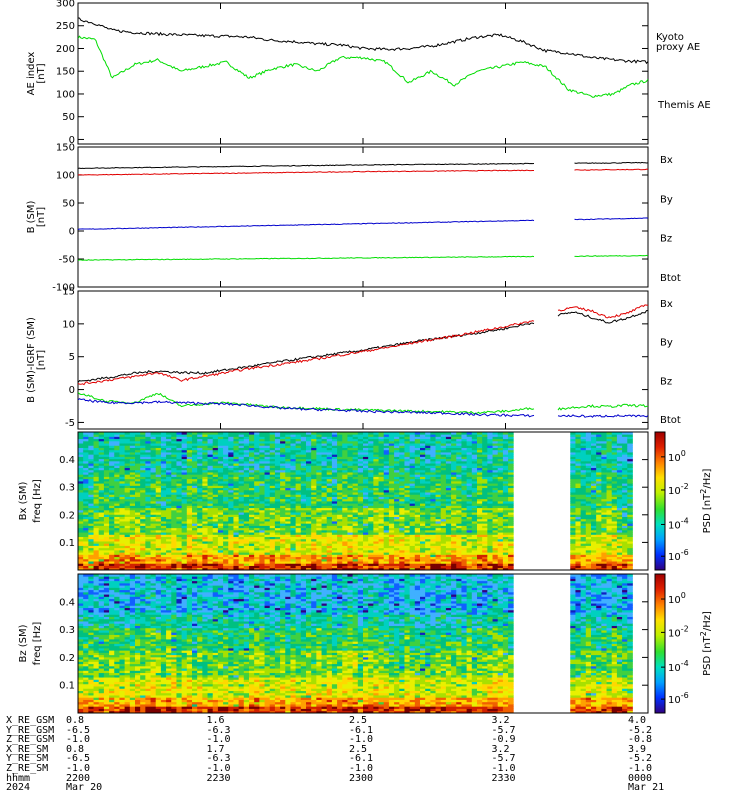 Image resolution: width=750 pixels, height=800 pixels. I want to click on series-by, so click(363, 403).